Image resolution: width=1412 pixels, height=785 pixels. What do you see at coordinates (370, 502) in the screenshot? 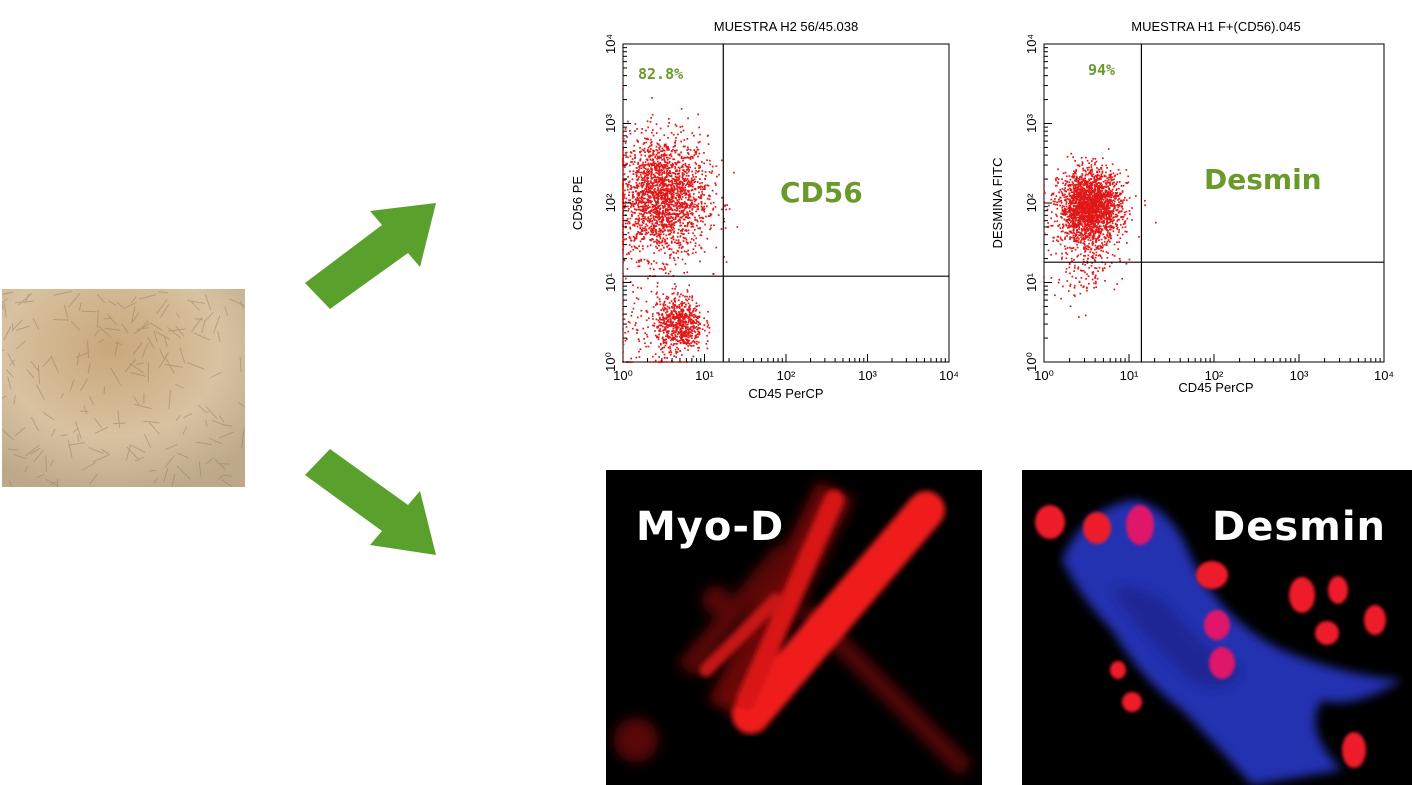
I see `arrow-down-shape` at bounding box center [370, 502].